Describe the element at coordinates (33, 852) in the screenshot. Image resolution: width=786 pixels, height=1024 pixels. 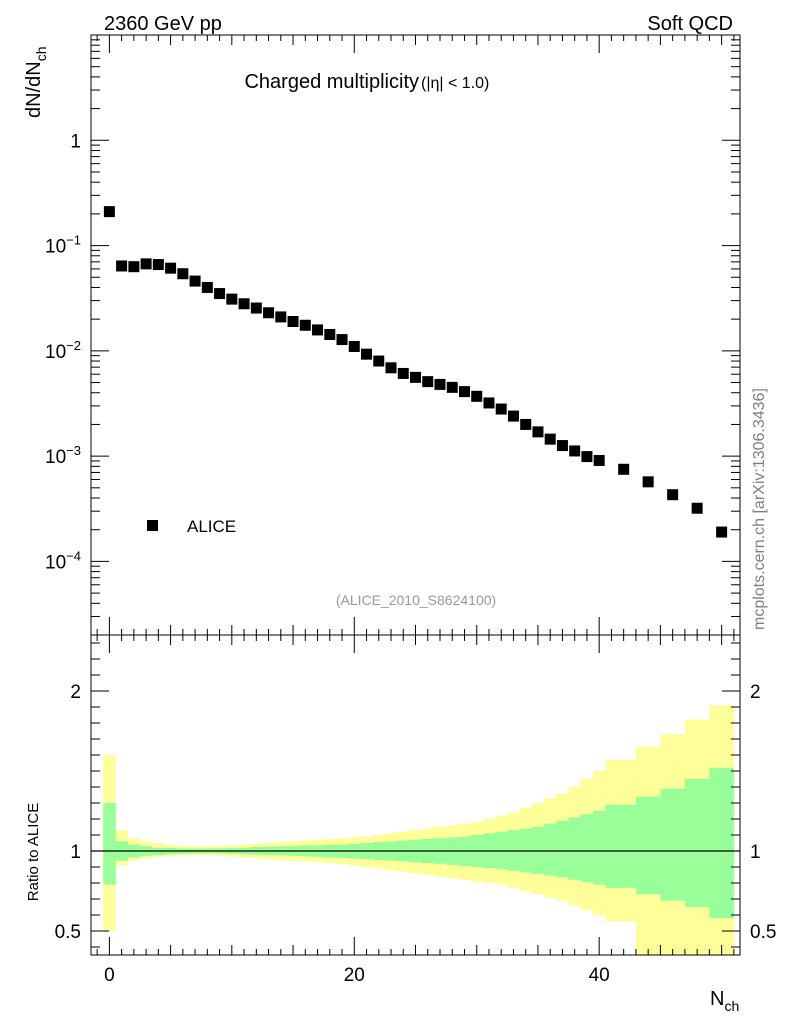
I see `ratio-axis-label: Ratio to ALICE` at that location.